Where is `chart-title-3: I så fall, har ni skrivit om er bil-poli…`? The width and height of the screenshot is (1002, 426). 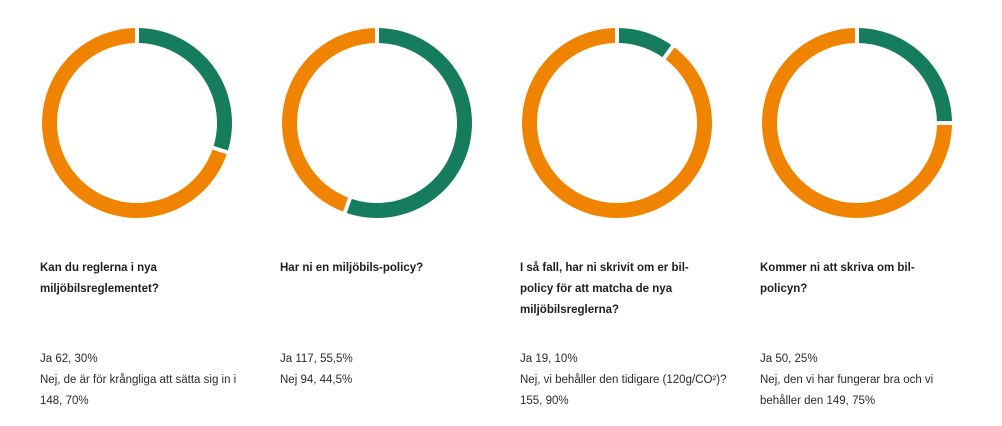
chart-title-3: I så fall, har ni skrivit om er bil-poli… is located at coordinates (604, 289).